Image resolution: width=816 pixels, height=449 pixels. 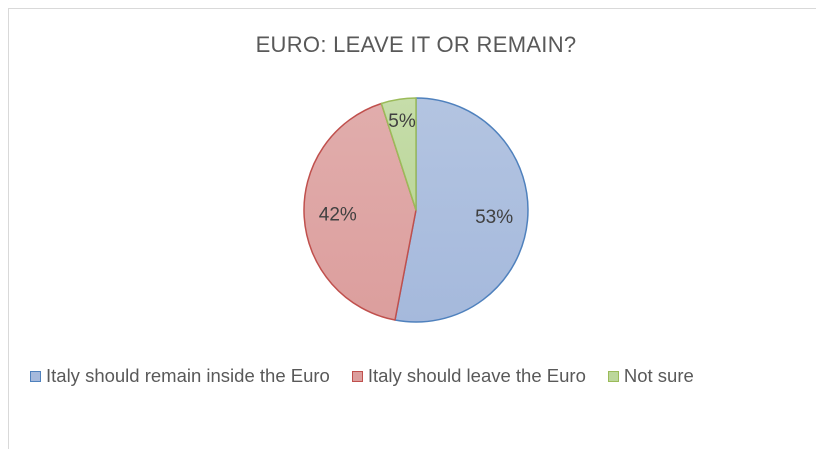 What do you see at coordinates (416, 44) in the screenshot?
I see `chart-title: EURO: LEAVE IT OR REMAIN?` at bounding box center [416, 44].